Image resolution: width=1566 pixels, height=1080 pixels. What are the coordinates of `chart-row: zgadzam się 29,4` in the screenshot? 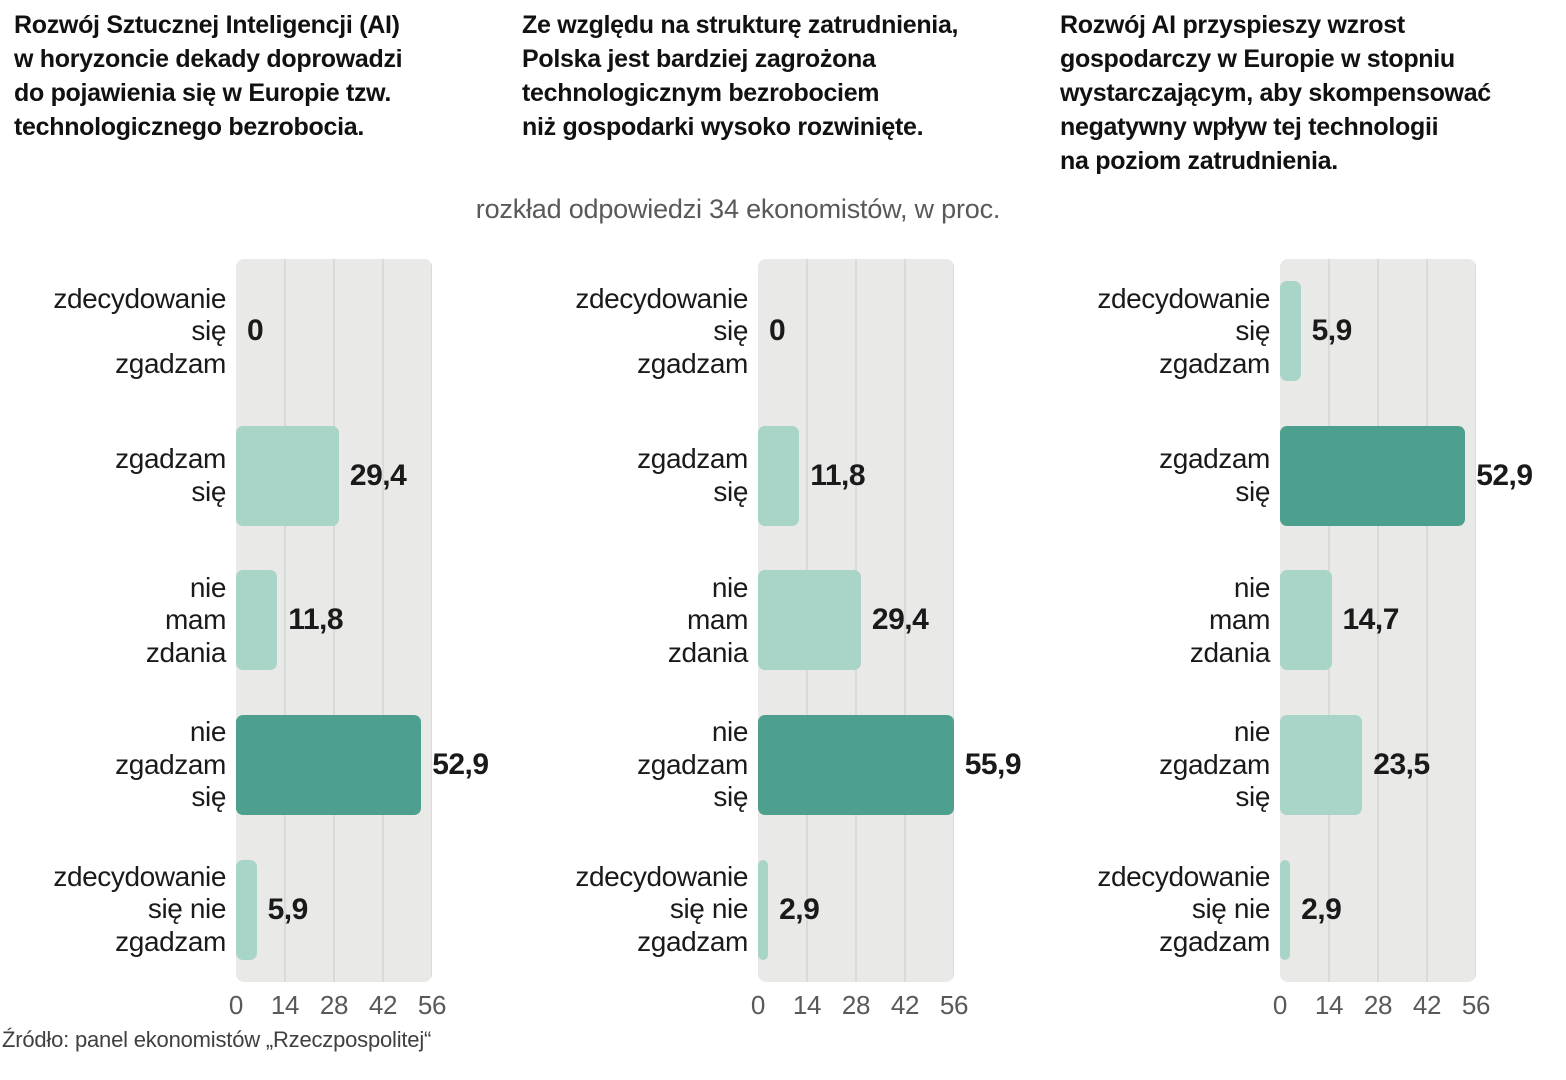 It's located at (261, 476).